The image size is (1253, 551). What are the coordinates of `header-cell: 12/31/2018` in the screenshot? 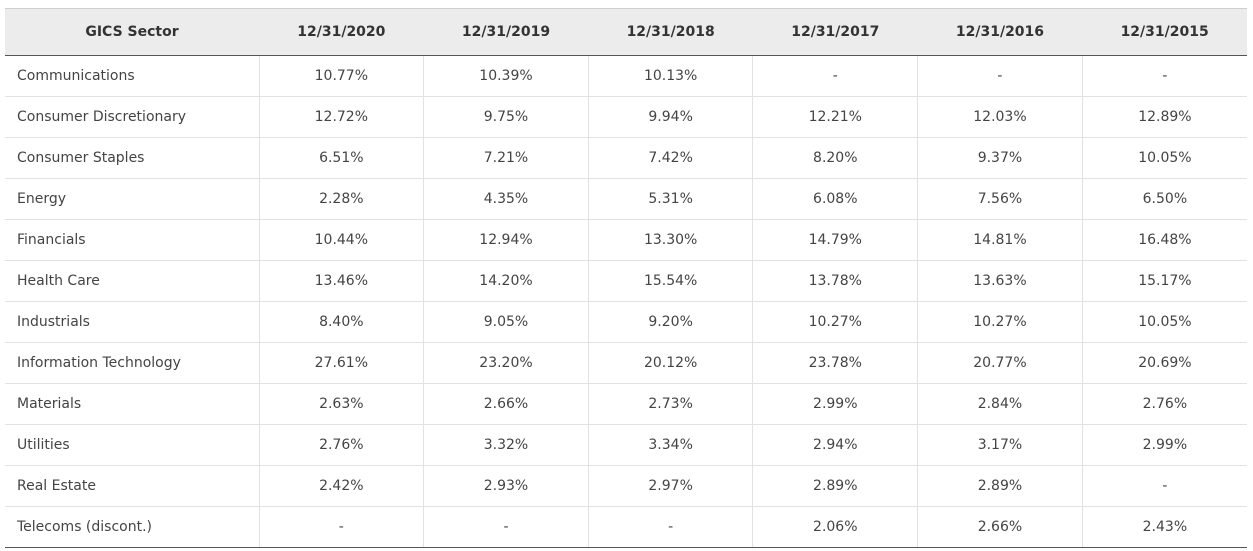 It's located at (670, 32).